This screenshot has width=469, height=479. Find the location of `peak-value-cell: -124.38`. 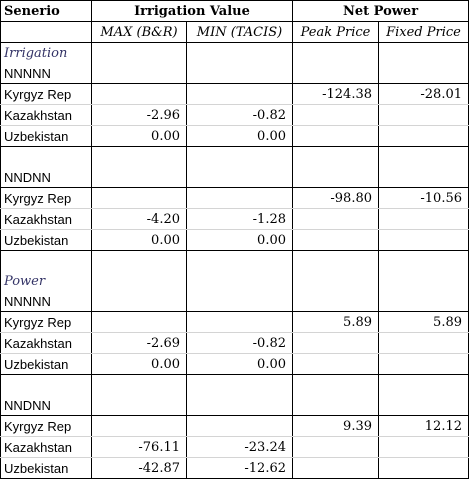

peak-value-cell: -124.38 is located at coordinates (335, 94).